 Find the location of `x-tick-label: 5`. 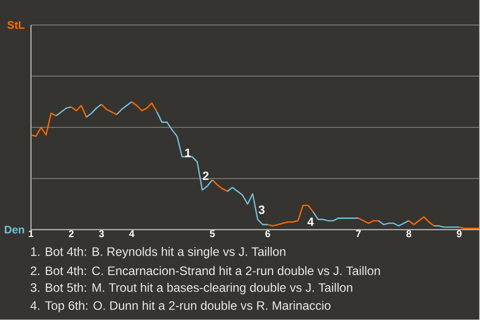

x-tick-label: 5 is located at coordinates (212, 234).